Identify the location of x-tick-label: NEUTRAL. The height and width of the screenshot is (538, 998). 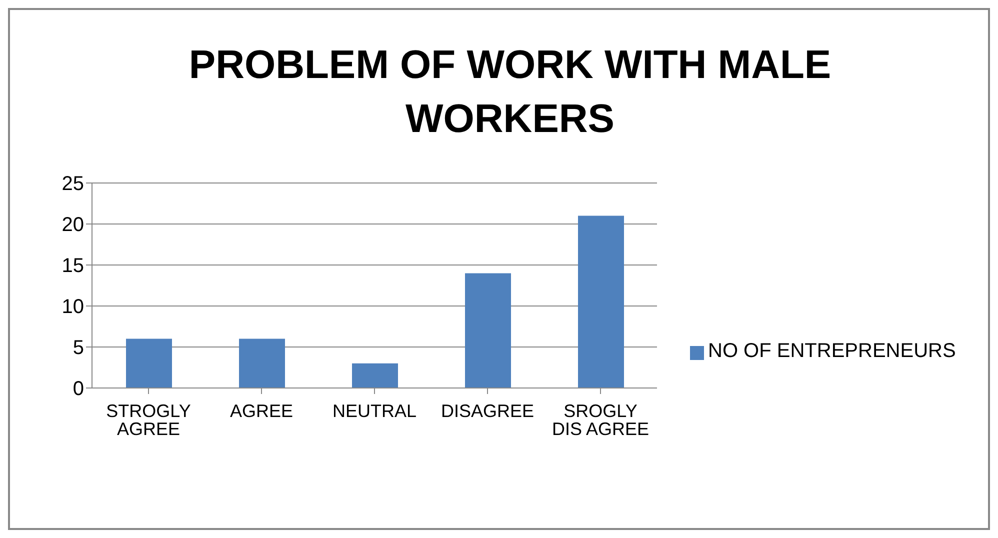
(374, 410).